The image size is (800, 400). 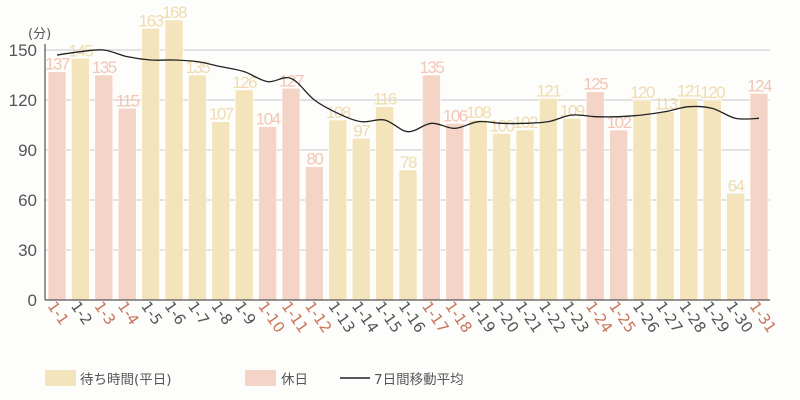 I want to click on x-axis-label: 1-1, so click(x=58, y=313).